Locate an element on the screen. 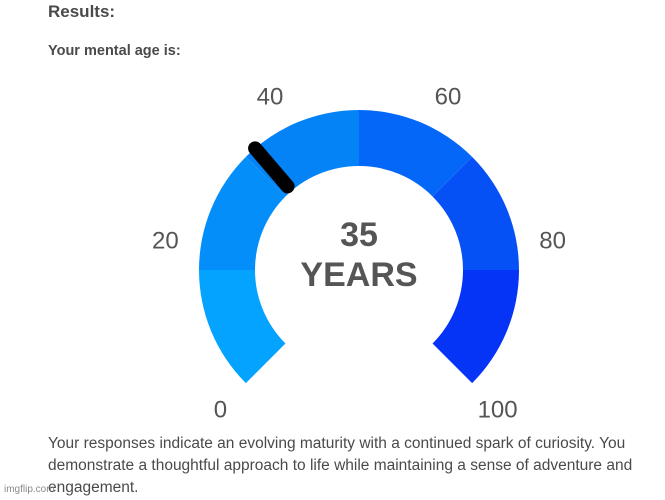 The width and height of the screenshot is (665, 500). mental-age-subheading: Your mental age is: is located at coordinates (114, 51).